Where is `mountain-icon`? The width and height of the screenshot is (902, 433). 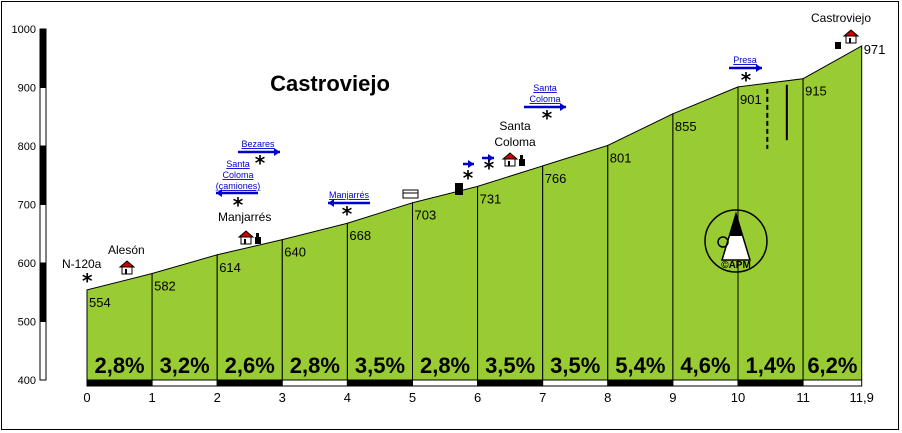 mountain-icon is located at coordinates (736, 236).